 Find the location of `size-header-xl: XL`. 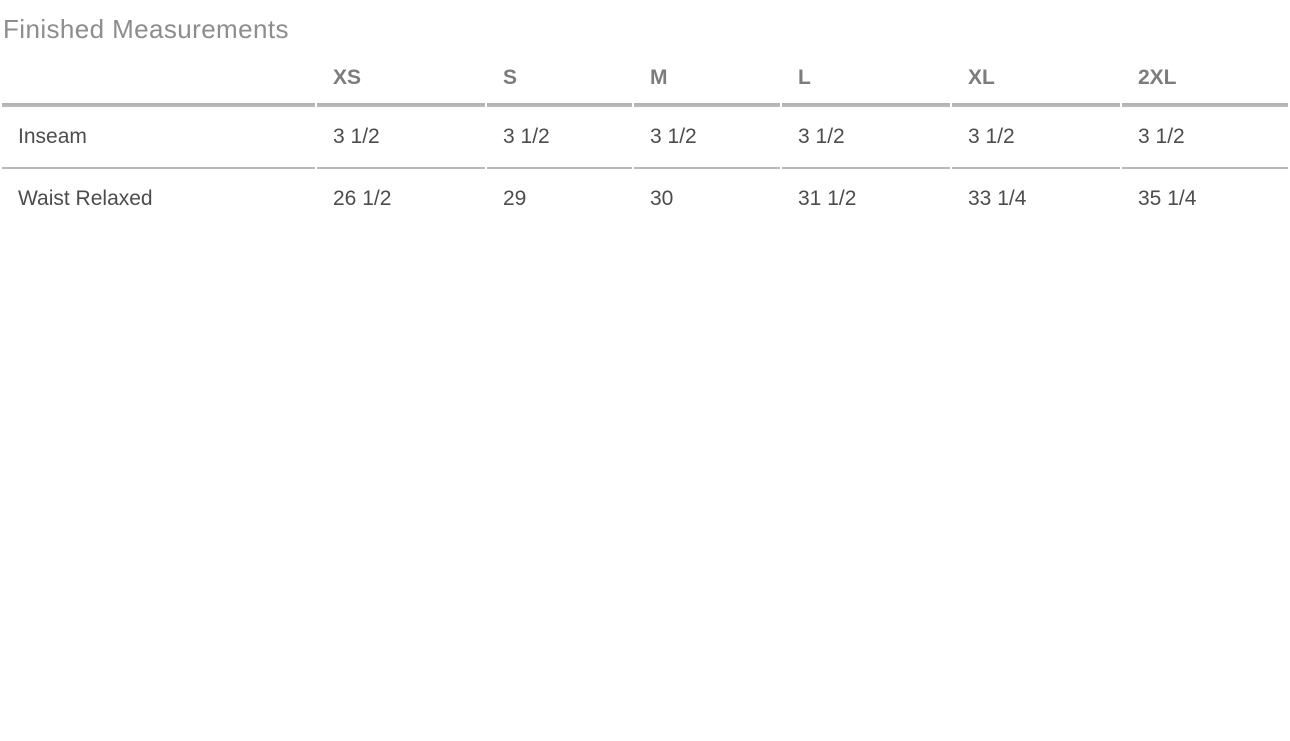

size-header-xl: XL is located at coordinates (1036, 79).